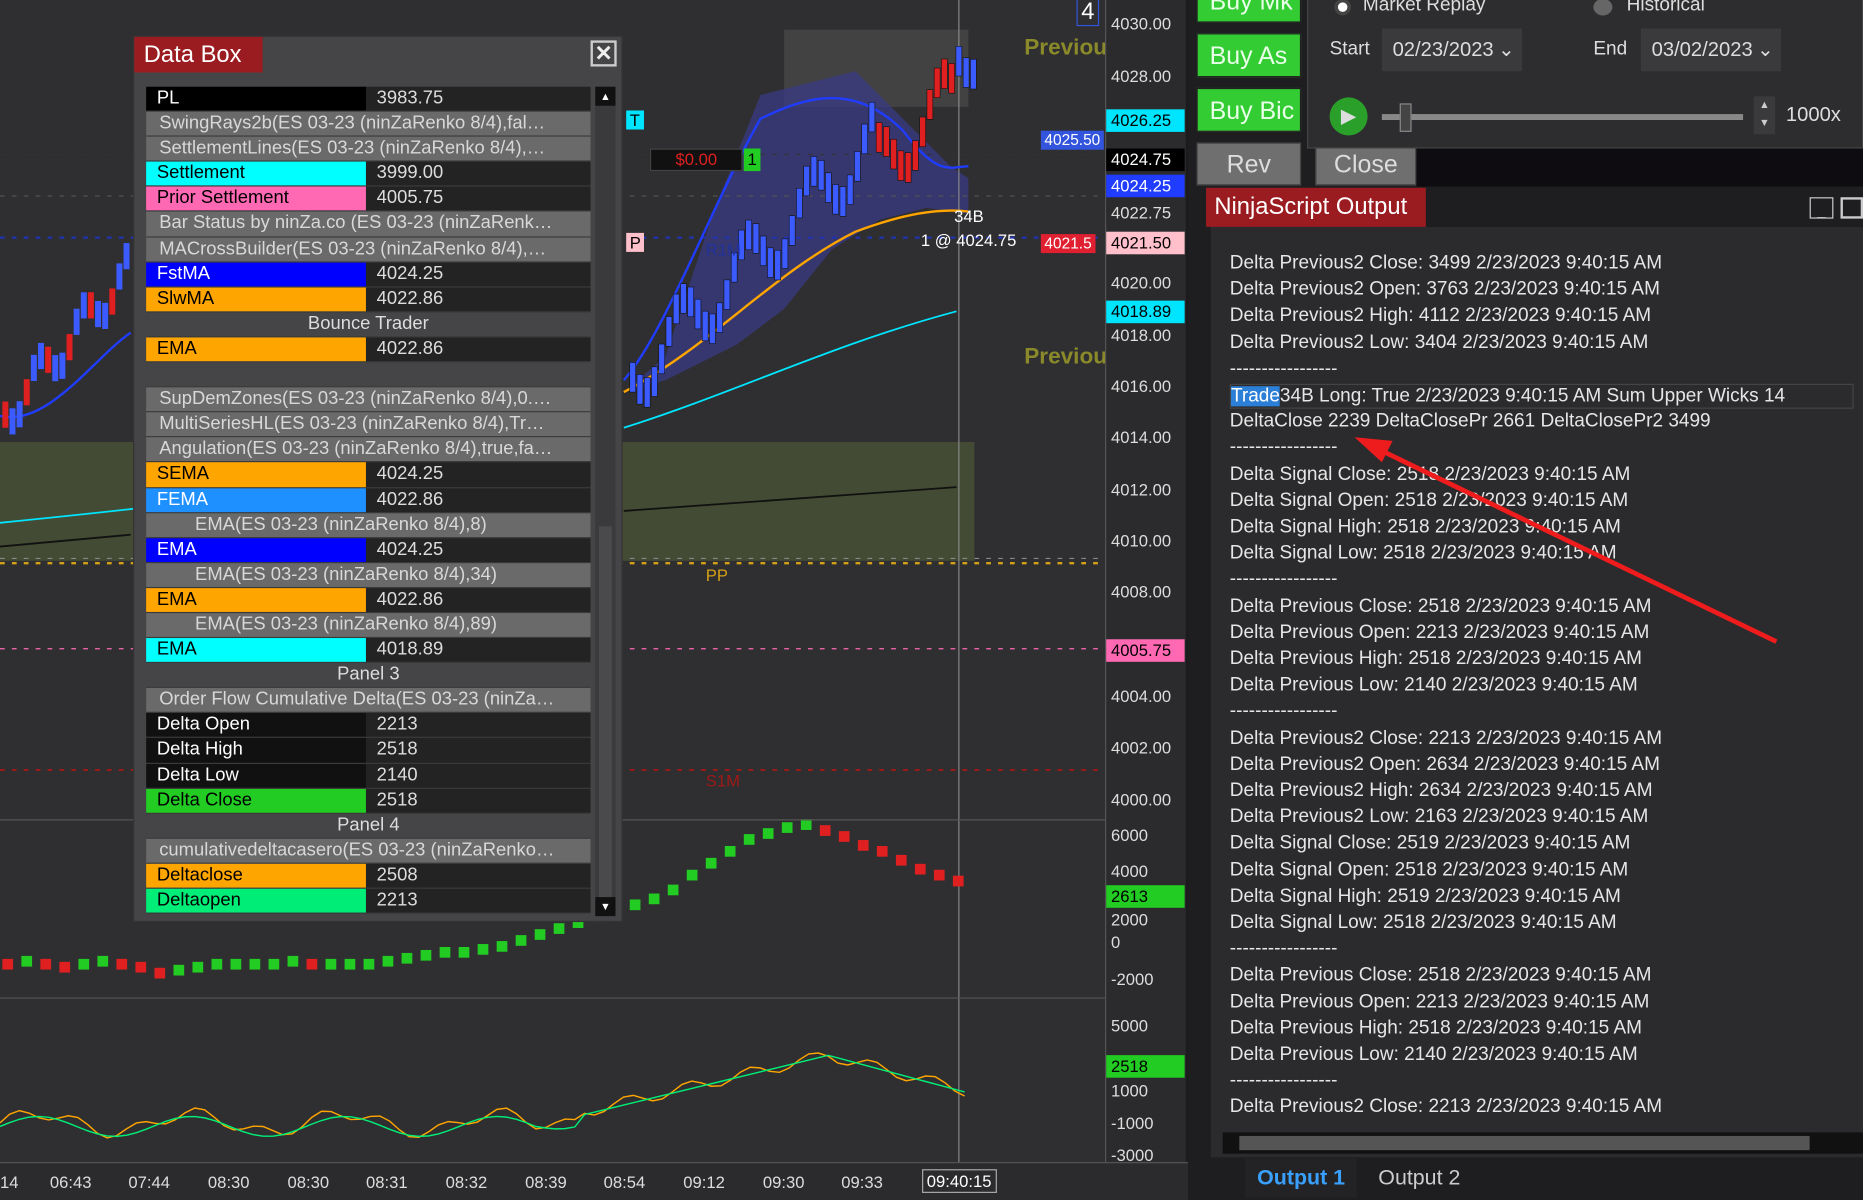 The image size is (1863, 1200). I want to click on data-row-value: 2518, so click(478, 750).